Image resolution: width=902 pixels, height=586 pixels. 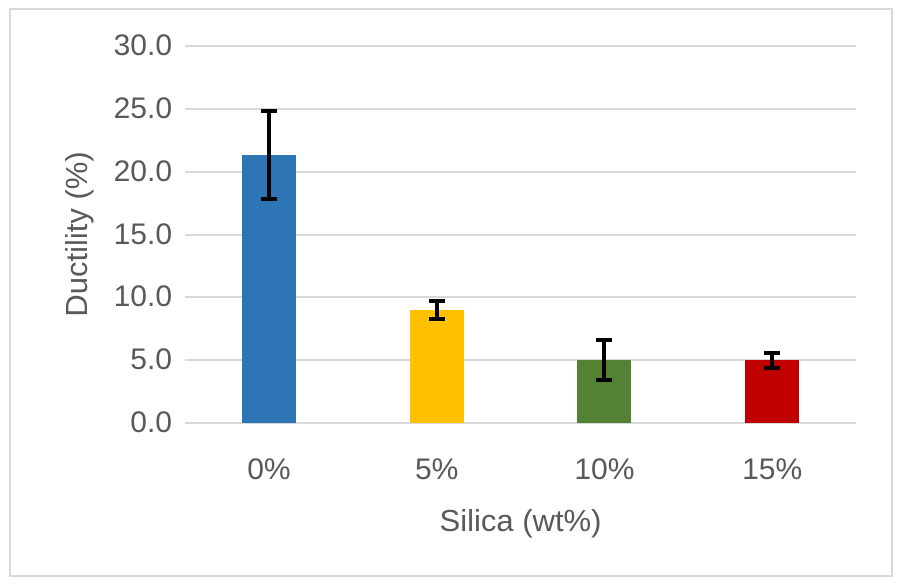 I want to click on y-axis-title: Ductility (%), so click(x=76, y=234).